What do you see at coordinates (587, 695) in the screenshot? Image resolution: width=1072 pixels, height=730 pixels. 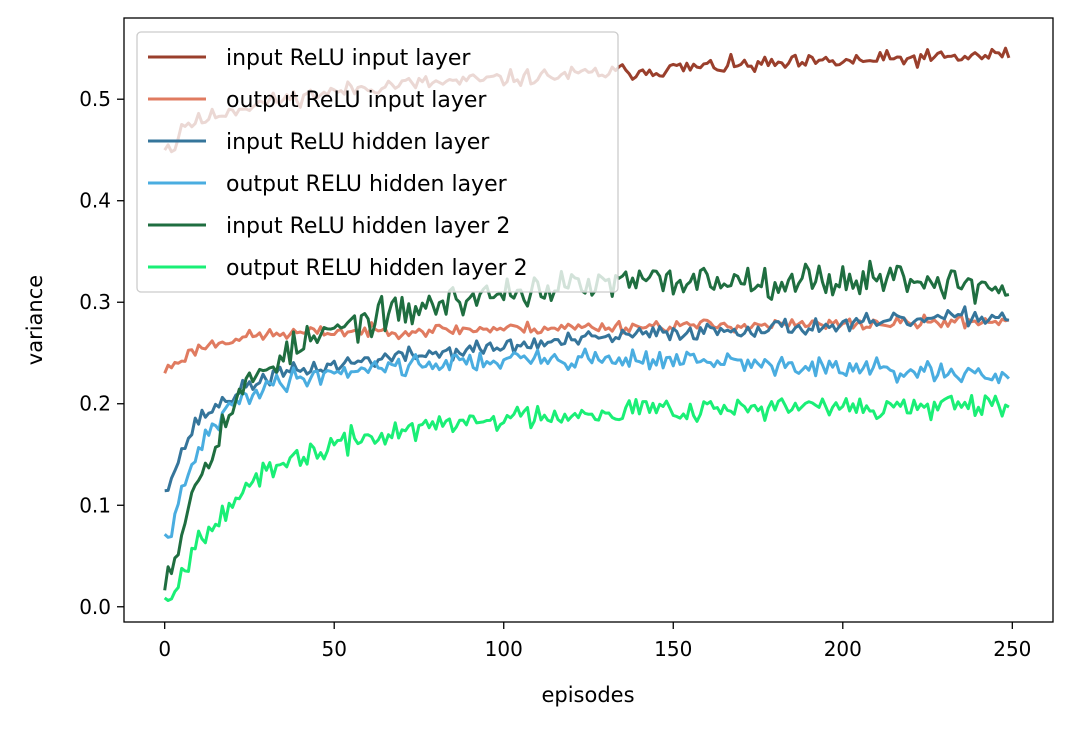 I see `x-axis-label: episodes` at bounding box center [587, 695].